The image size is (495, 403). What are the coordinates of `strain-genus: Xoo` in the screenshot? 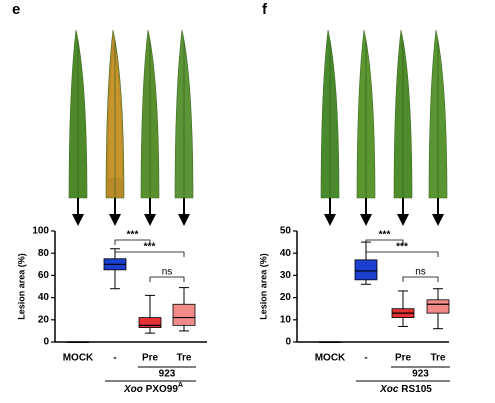 It's located at (133, 389).